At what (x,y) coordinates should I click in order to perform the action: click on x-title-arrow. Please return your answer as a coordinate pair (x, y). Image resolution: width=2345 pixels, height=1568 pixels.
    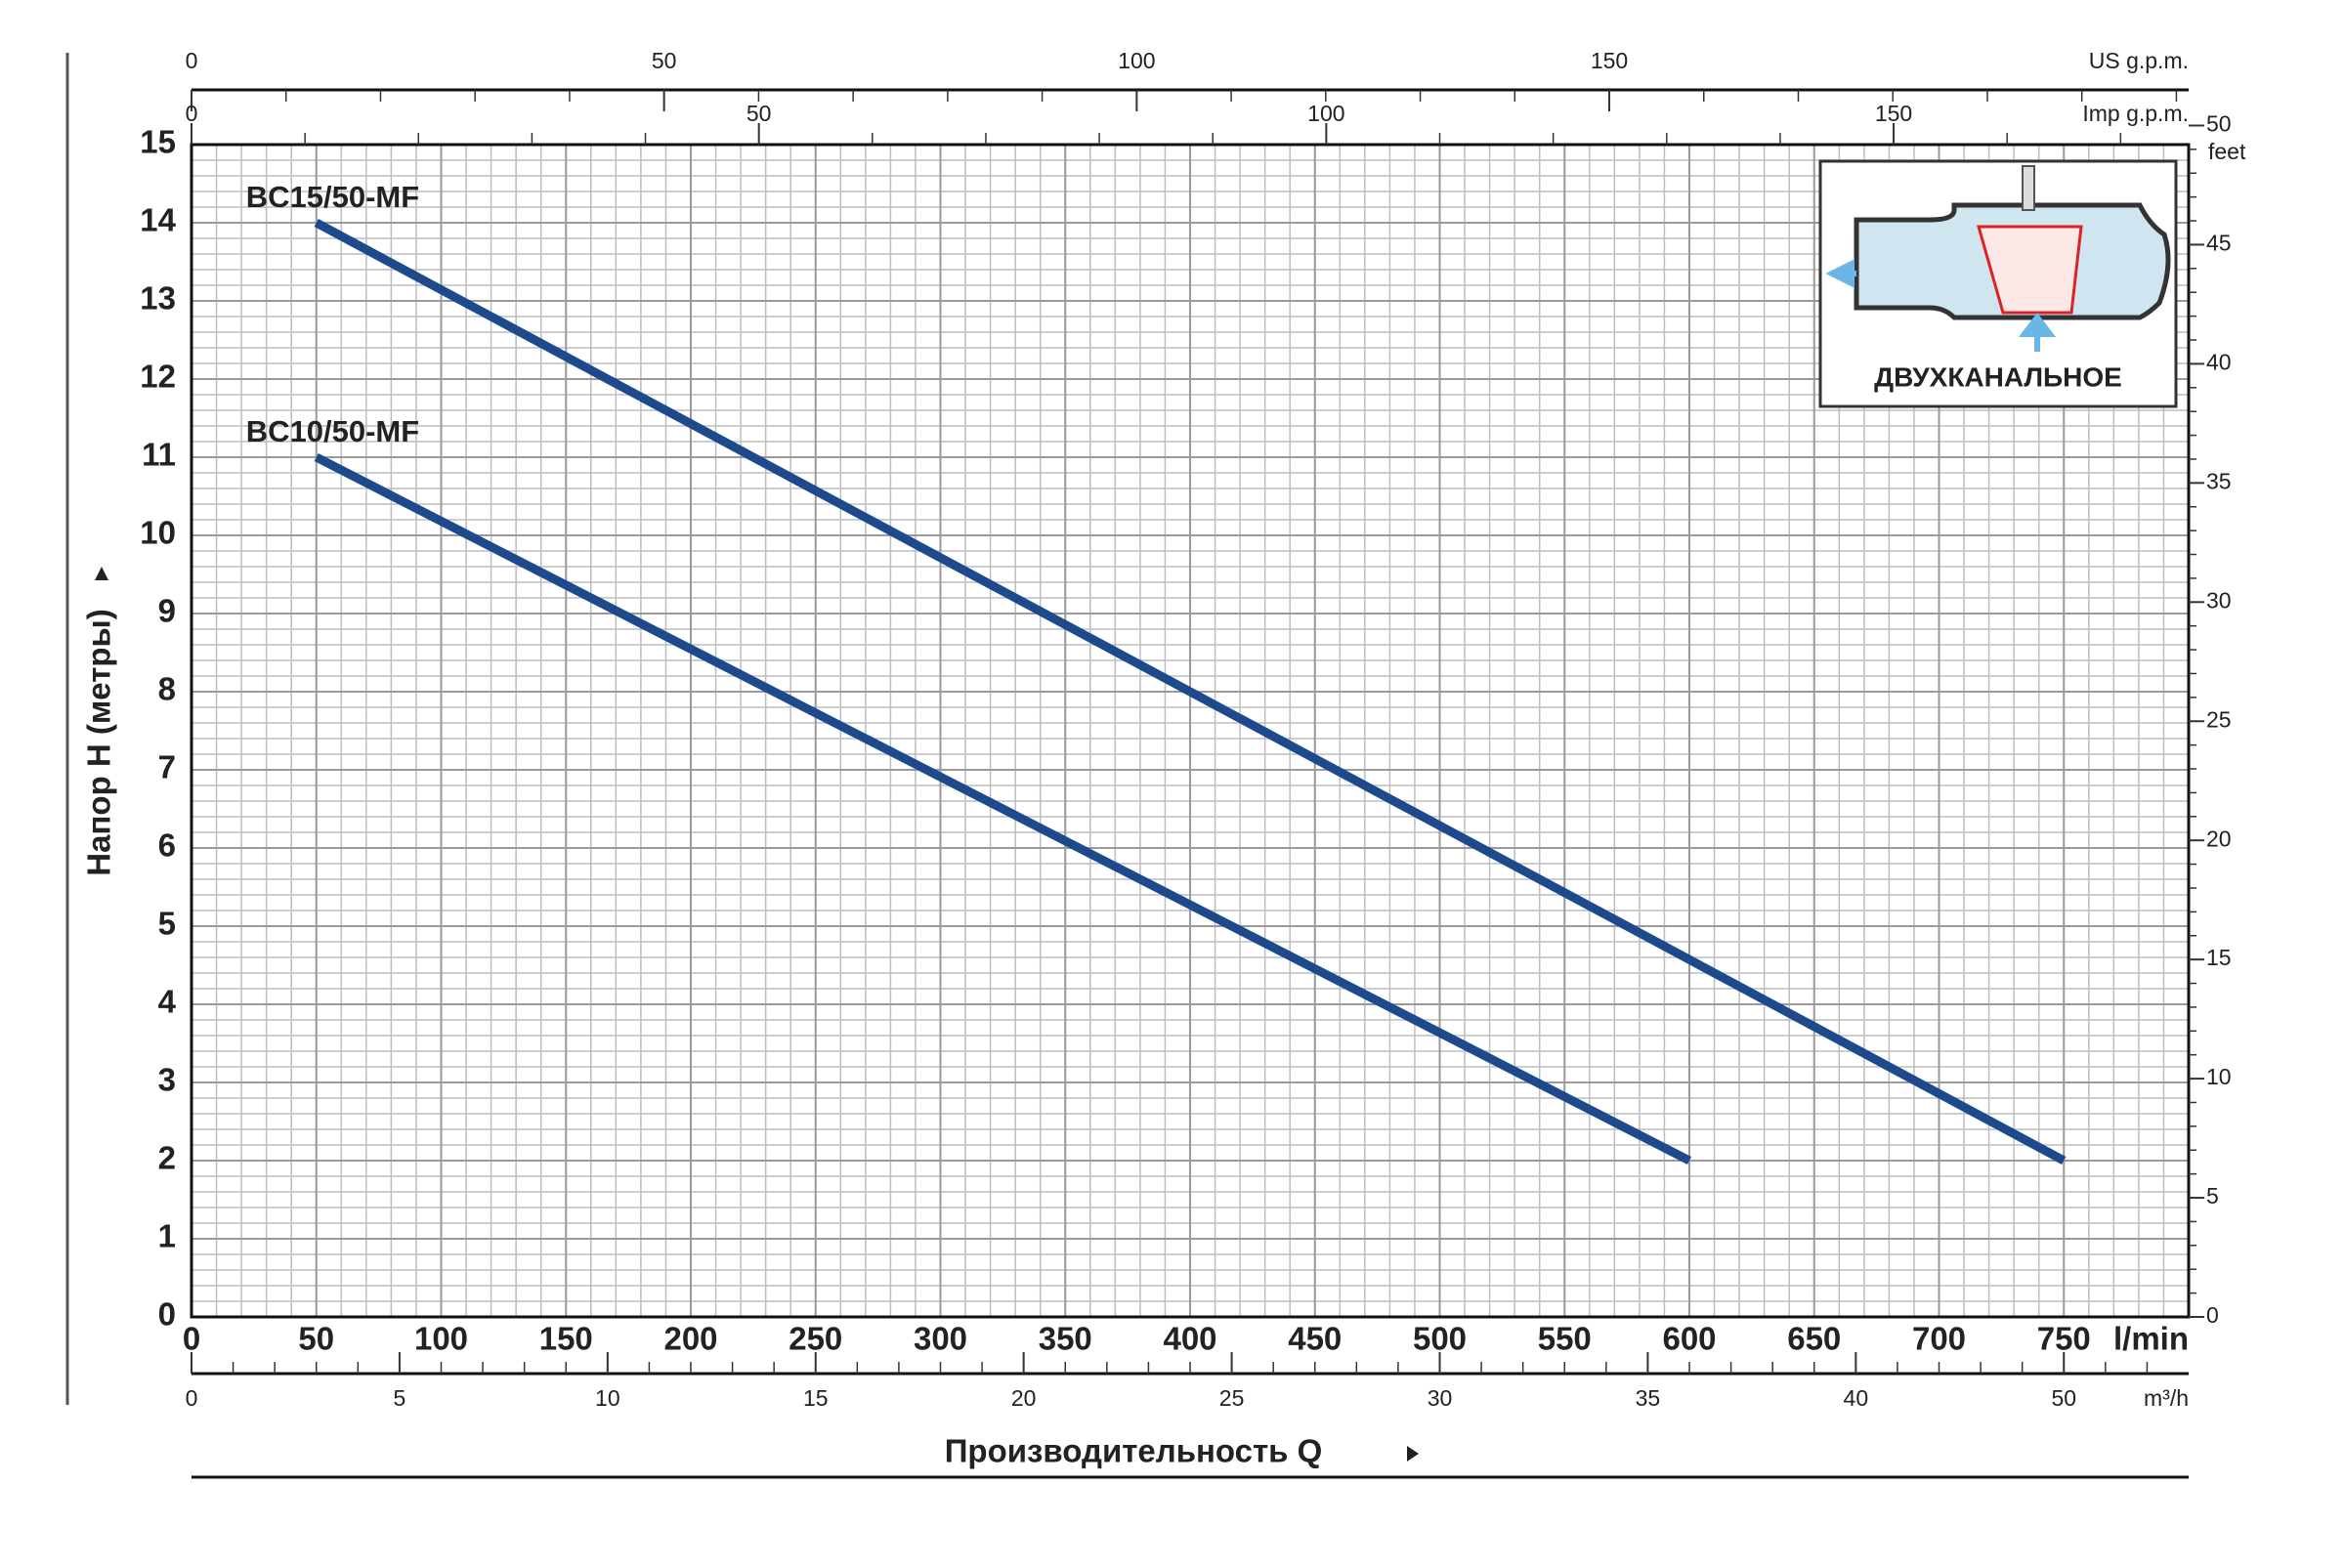
    Looking at the image, I should click on (1413, 1454).